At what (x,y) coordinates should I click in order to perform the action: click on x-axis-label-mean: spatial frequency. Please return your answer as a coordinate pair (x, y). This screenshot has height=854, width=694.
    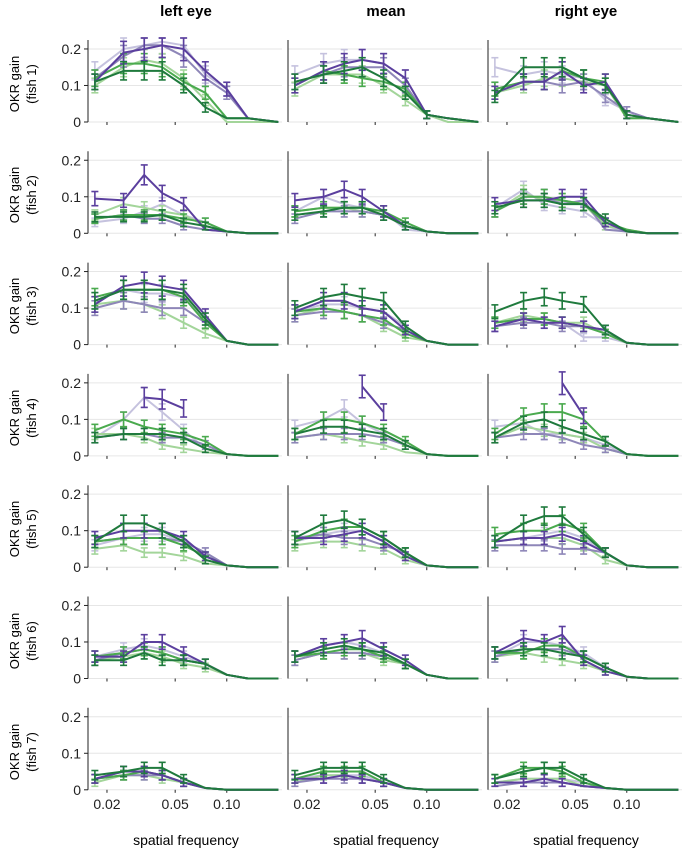
    Looking at the image, I should click on (386, 840).